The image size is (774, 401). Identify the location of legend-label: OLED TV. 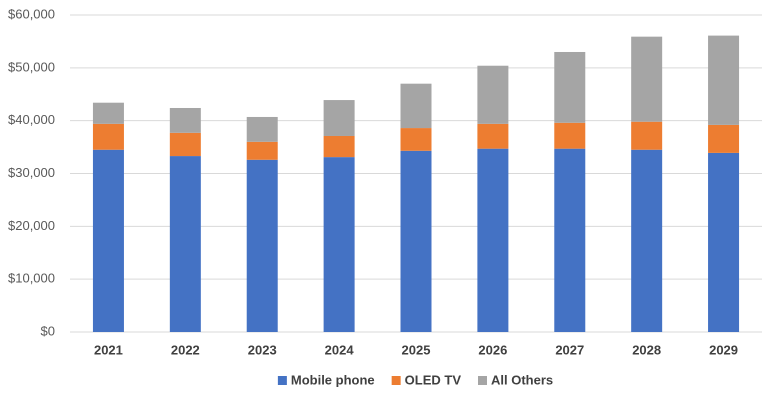
(433, 379).